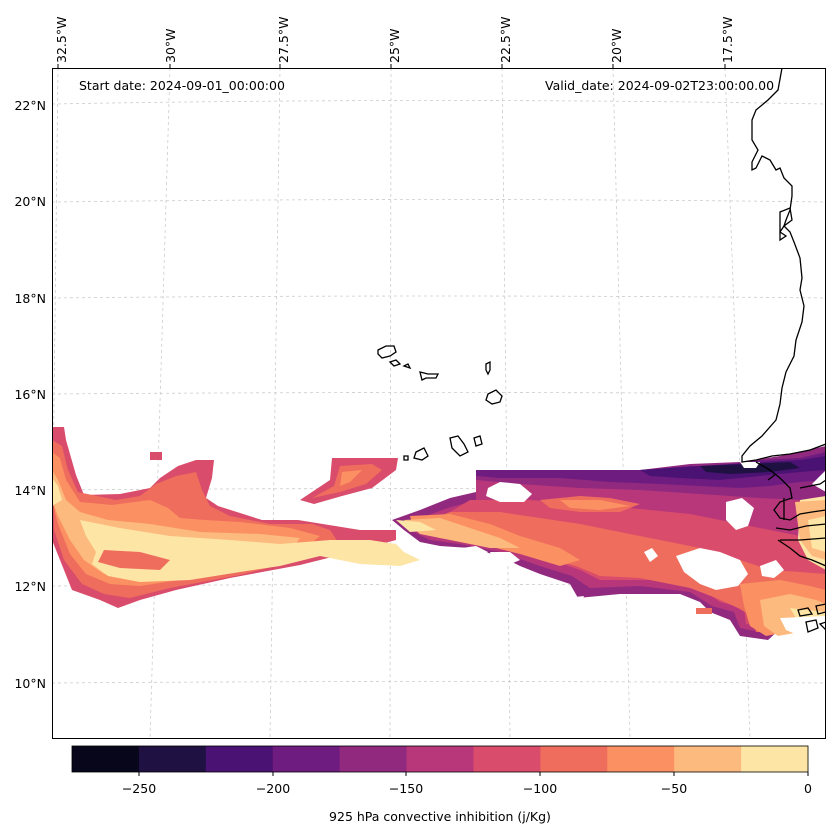 The height and width of the screenshot is (836, 837). I want to click on santo-antao, so click(387, 352).